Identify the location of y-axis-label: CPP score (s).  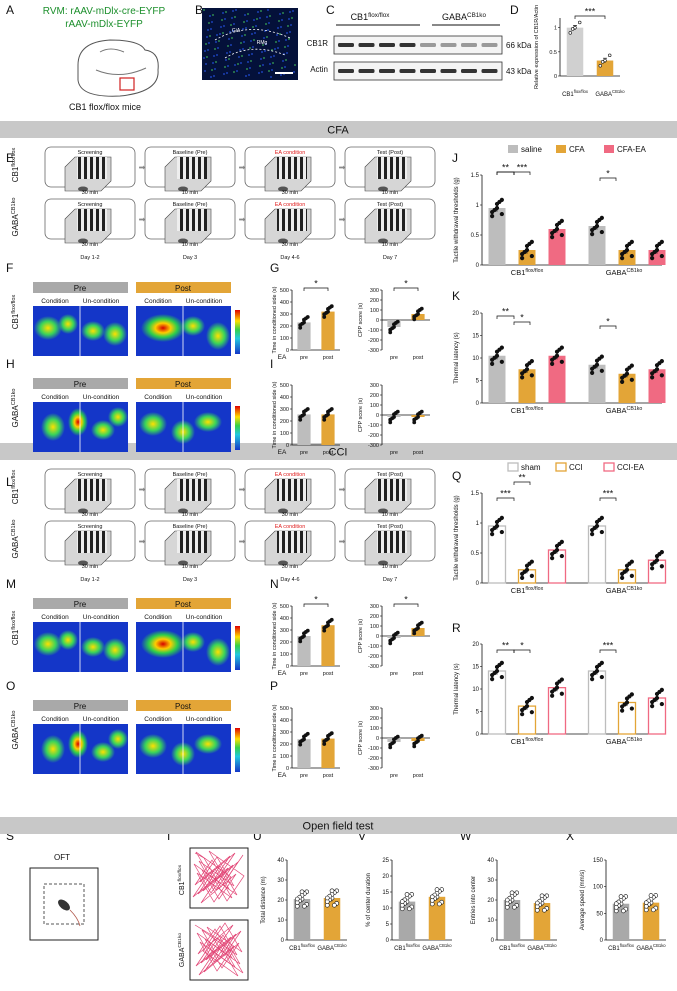
(361, 320).